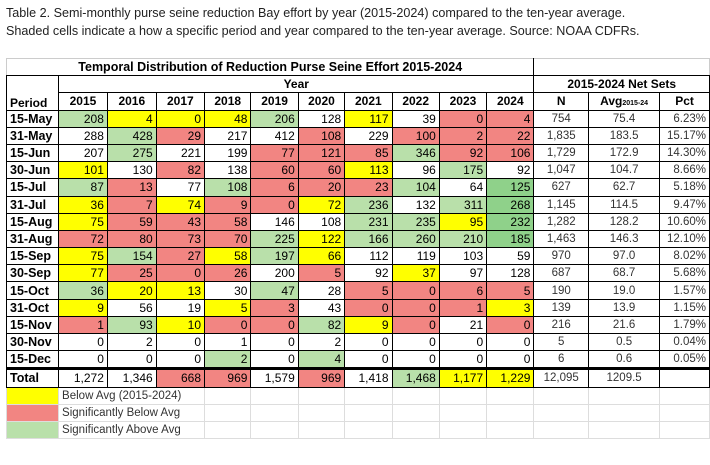 This screenshot has height=465, width=710. What do you see at coordinates (611, 101) in the screenshot?
I see `avg-header-label: Avg` at bounding box center [611, 101].